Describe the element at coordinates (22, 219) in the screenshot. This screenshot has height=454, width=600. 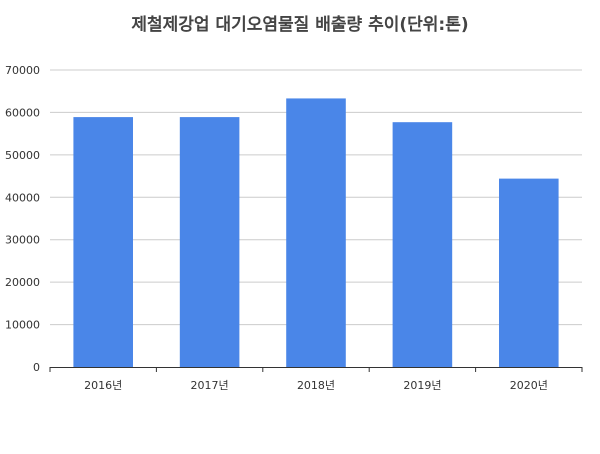
I see `y-axis-ticks: 0 10000 20000 30000 40000 50000 60000 70000` at that location.